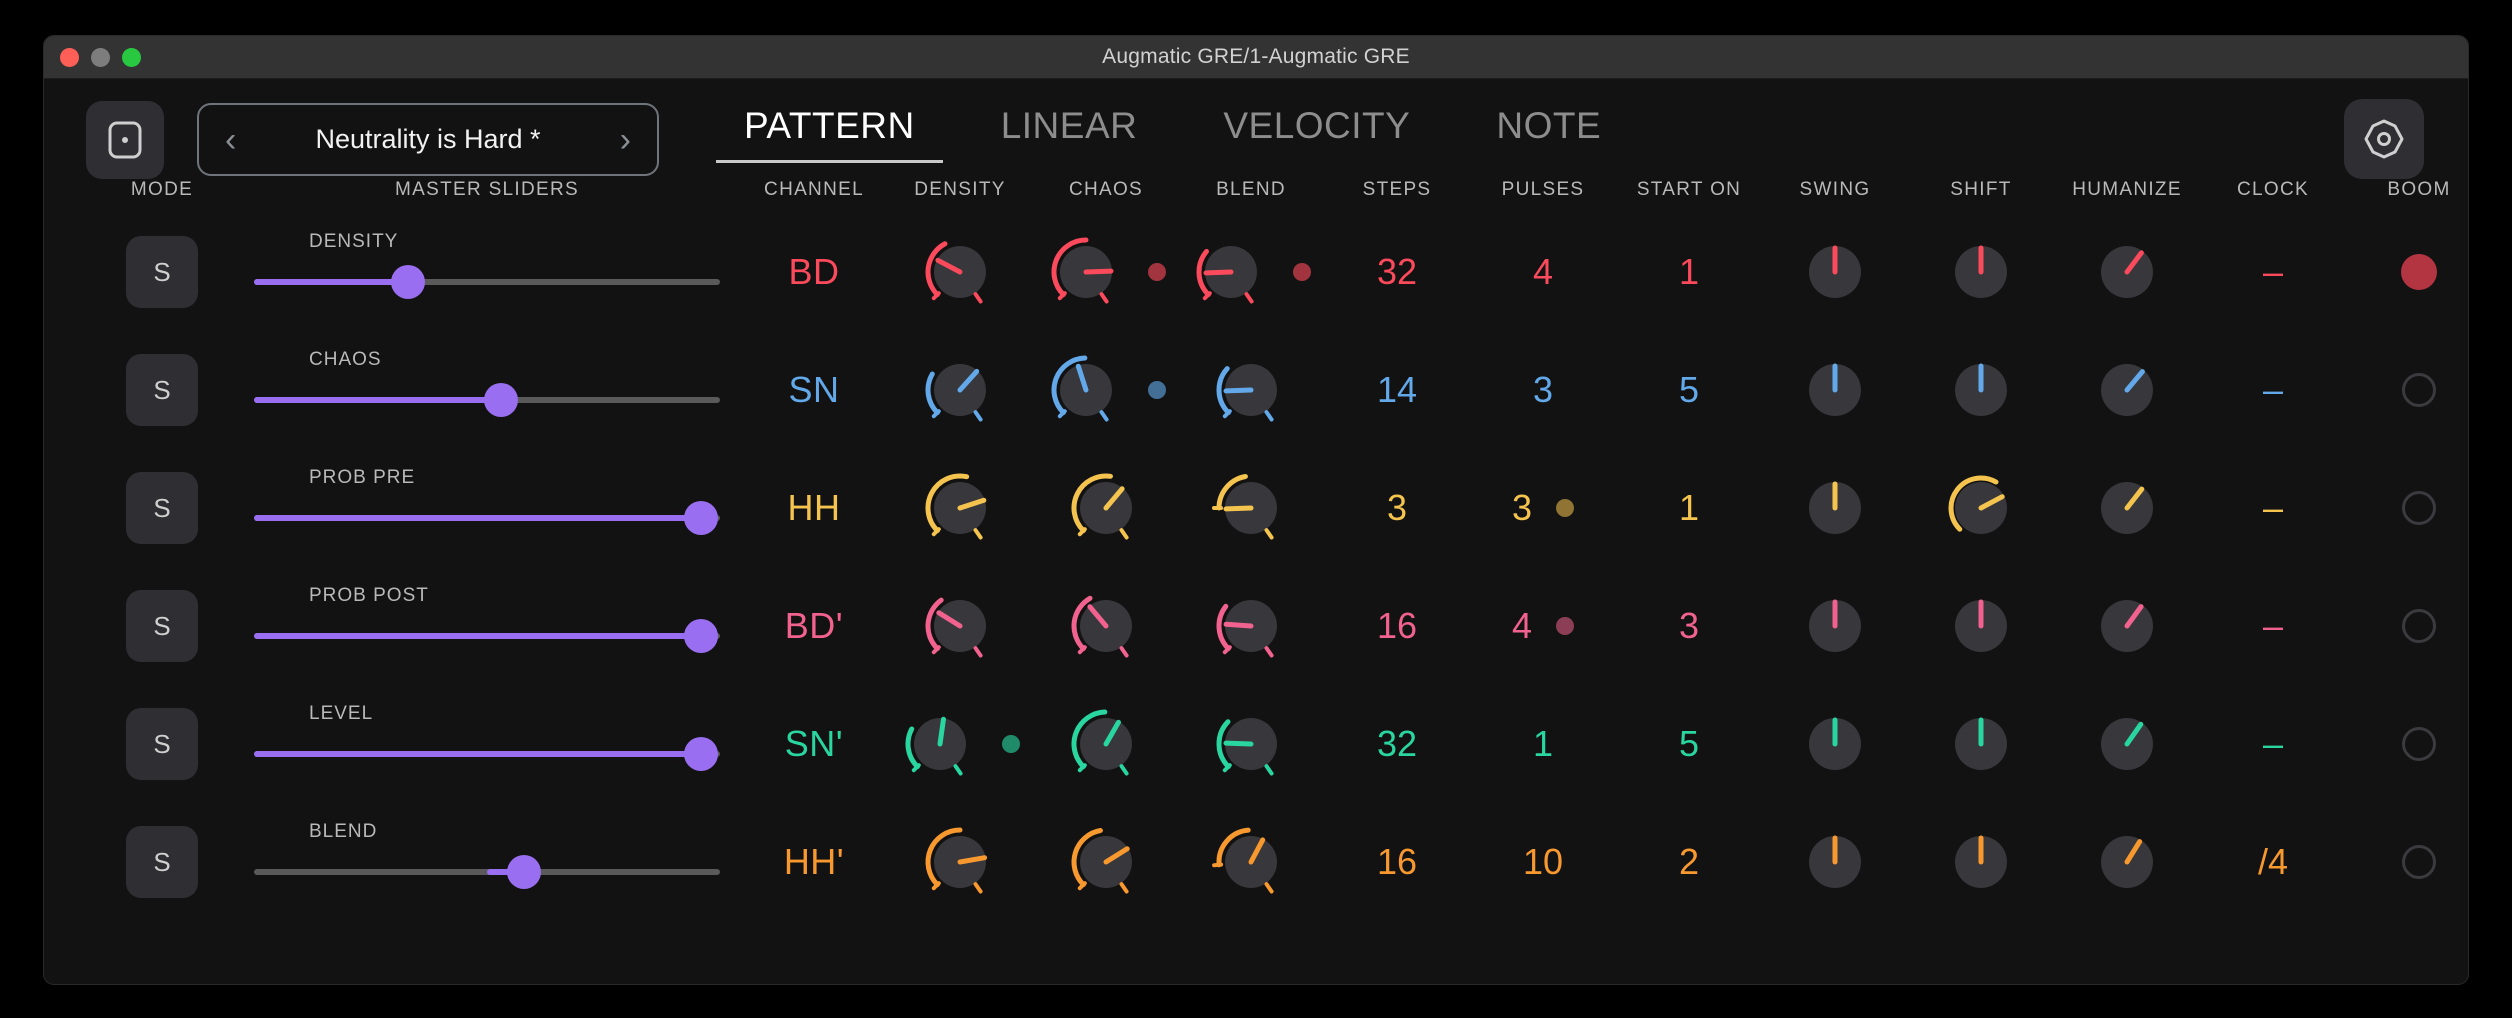 This screenshot has width=2512, height=1018. What do you see at coordinates (1543, 743) in the screenshot?
I see `pulses-value: 1` at bounding box center [1543, 743].